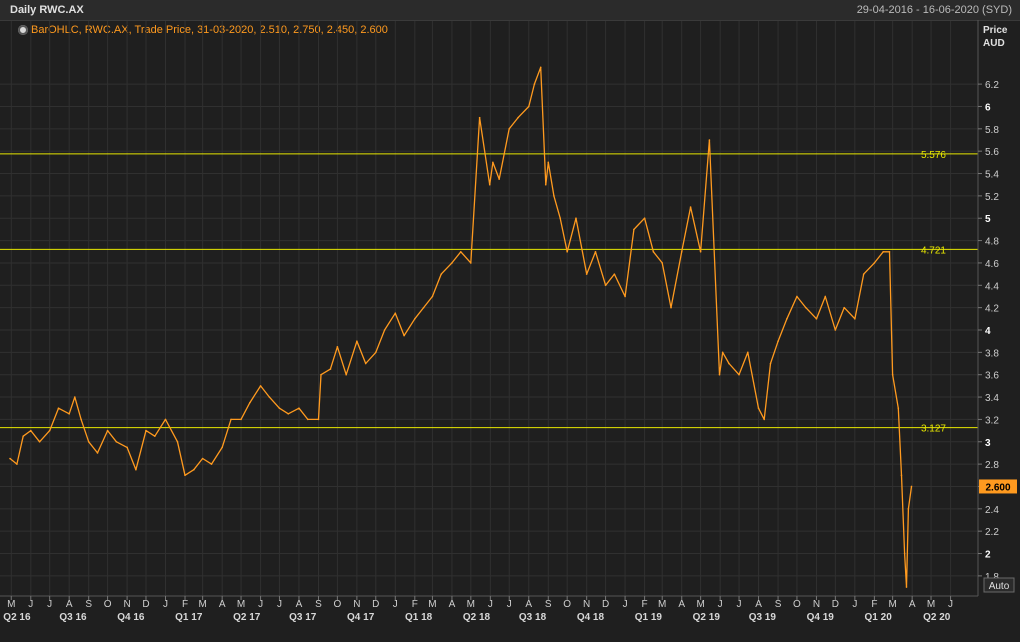 This screenshot has height=642, width=1020. Describe the element at coordinates (934, 10) in the screenshot. I see `date-range: 29-04-2016 - 16-06-2020 (SYD)` at that location.